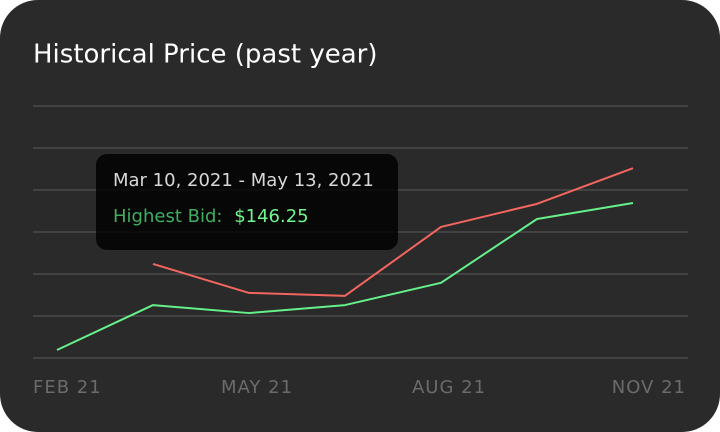 This screenshot has height=432, width=720. What do you see at coordinates (205, 55) in the screenshot?
I see `card-title: Historical Price (past year)` at bounding box center [205, 55].